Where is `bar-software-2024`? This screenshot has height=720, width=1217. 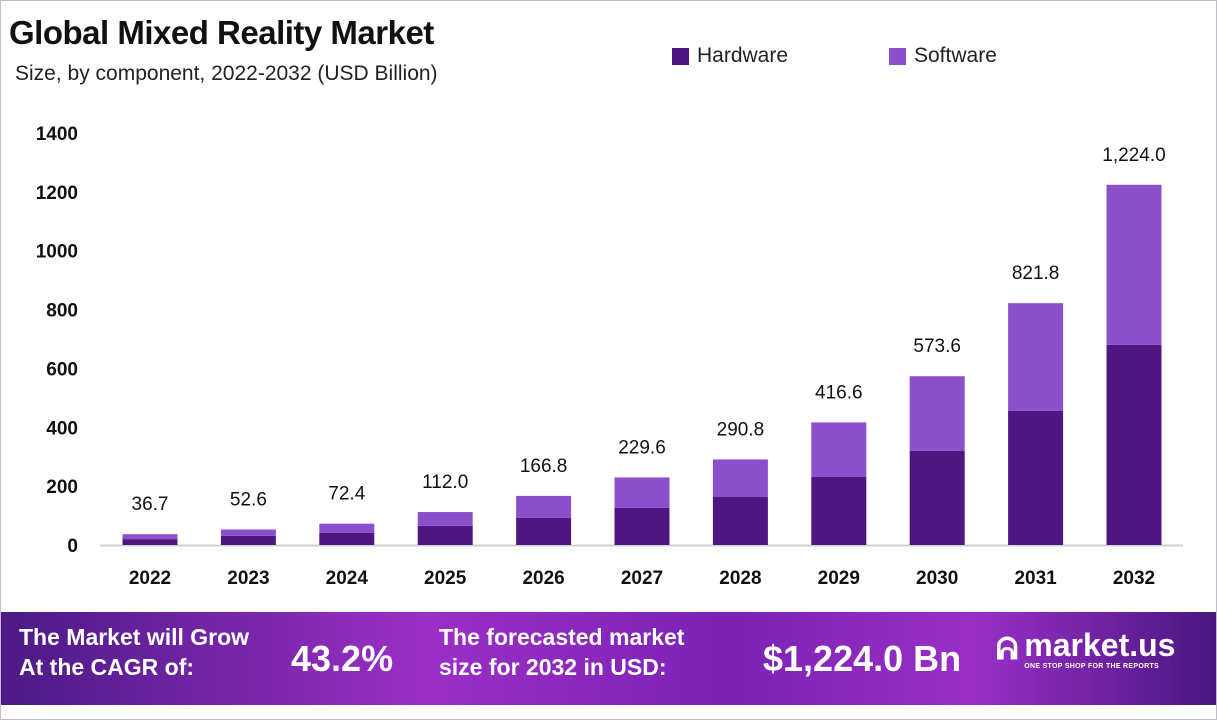 bar-software-2024 is located at coordinates (347, 528).